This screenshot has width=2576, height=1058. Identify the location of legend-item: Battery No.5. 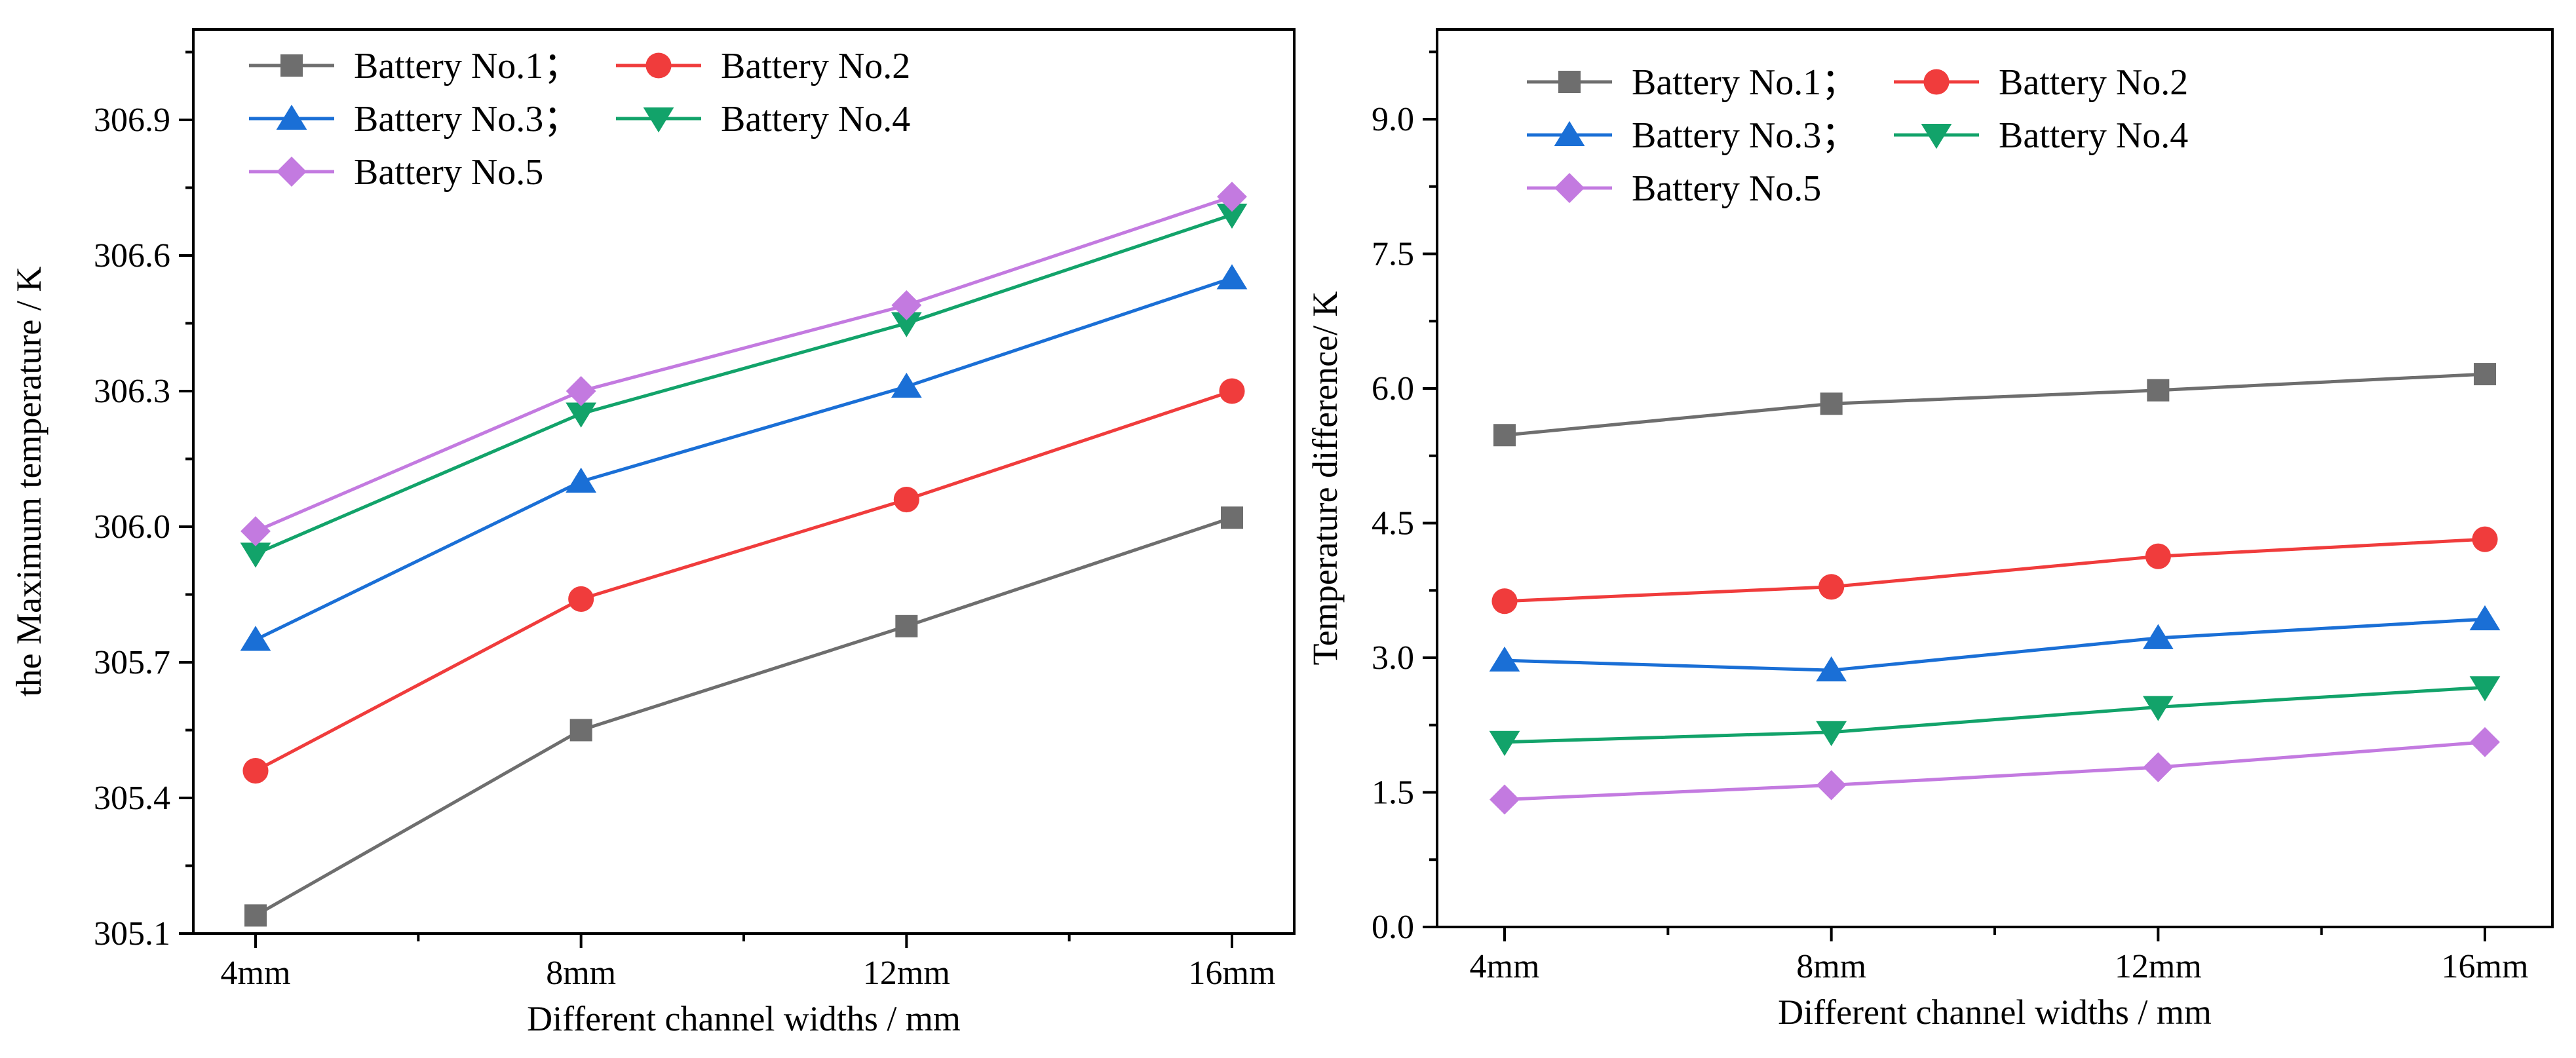
(1674, 188).